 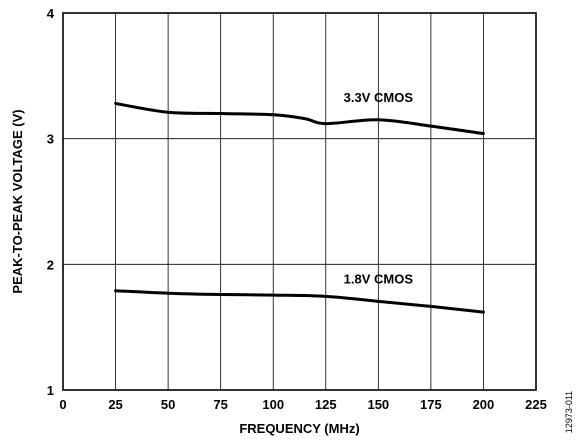 I want to click on y-tick-label-3: 3, so click(x=50, y=139).